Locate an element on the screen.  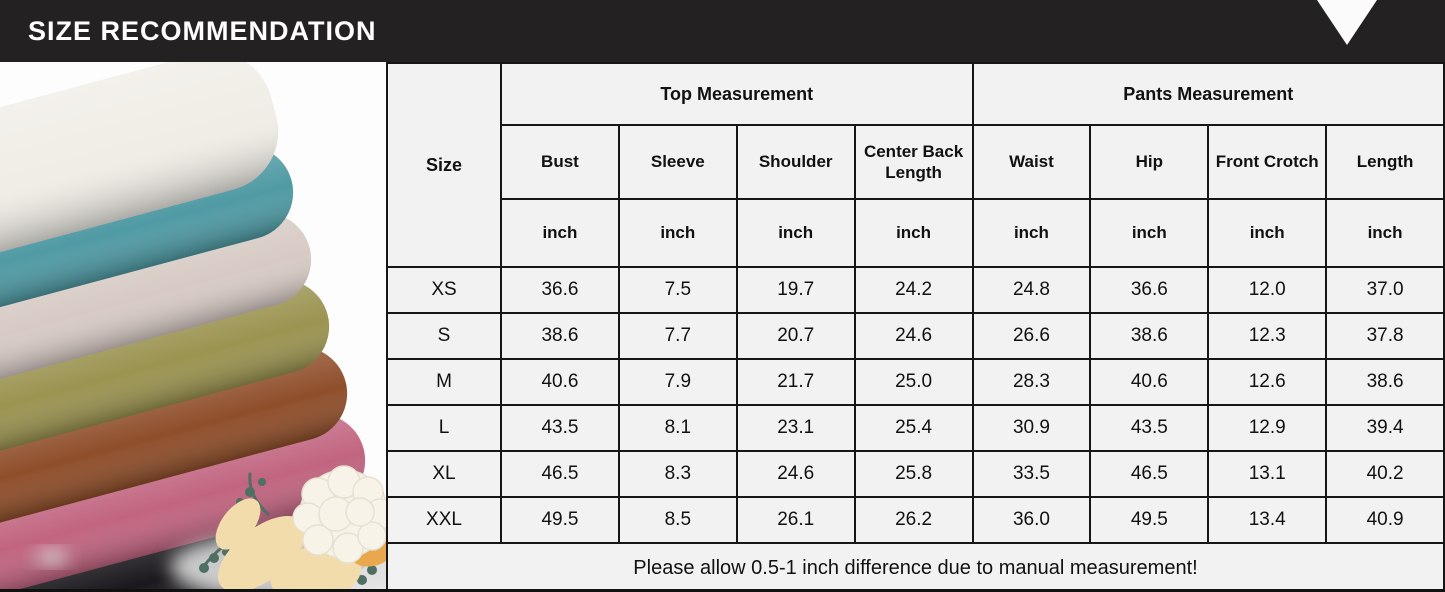
flowers-illustration is located at coordinates (211, 527).